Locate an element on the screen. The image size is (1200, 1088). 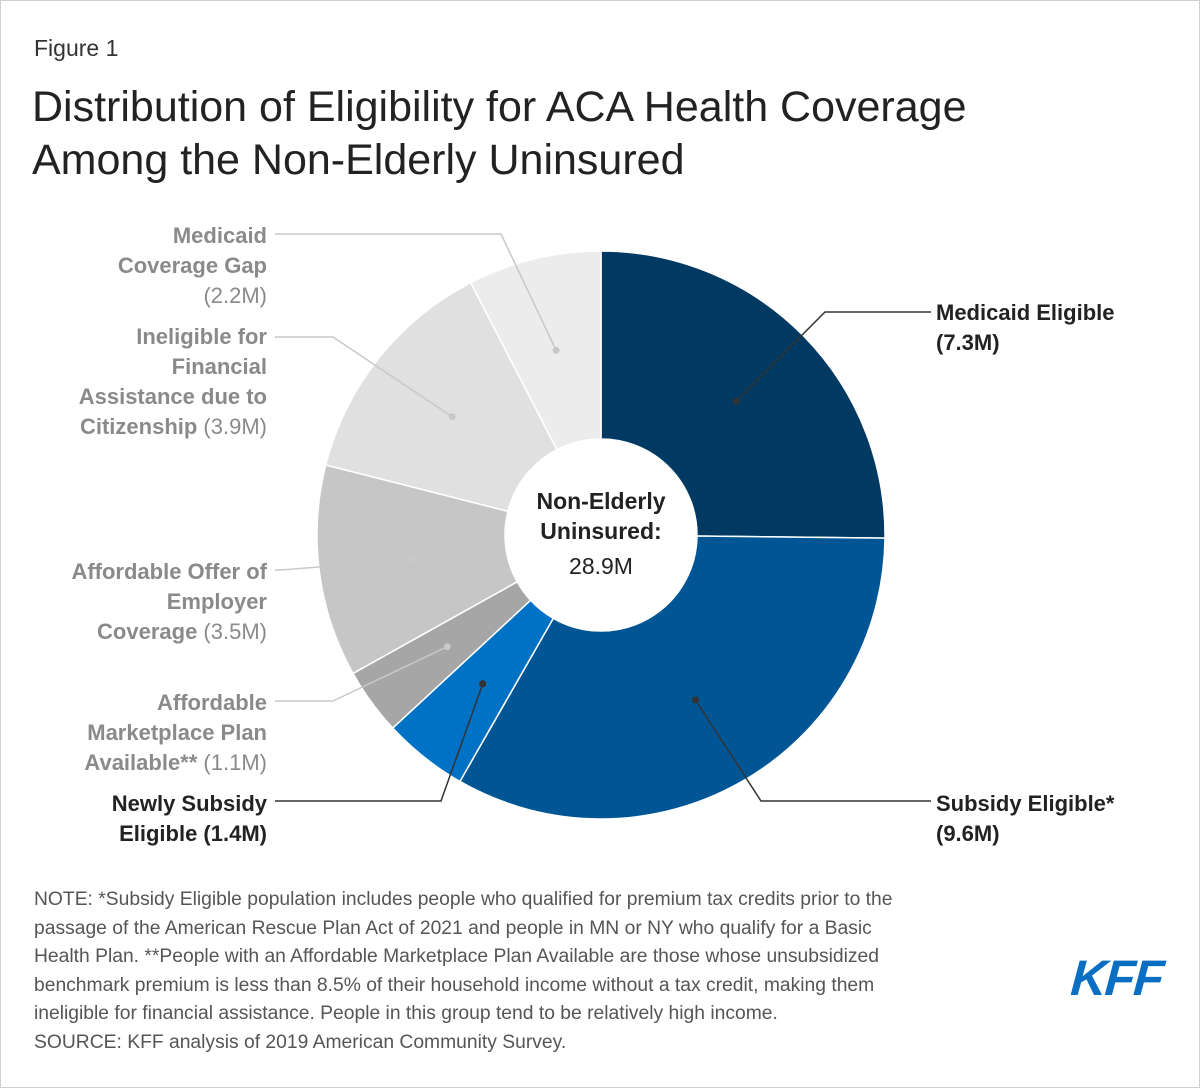
dot-newly_subsidy_eligible is located at coordinates (483, 684).